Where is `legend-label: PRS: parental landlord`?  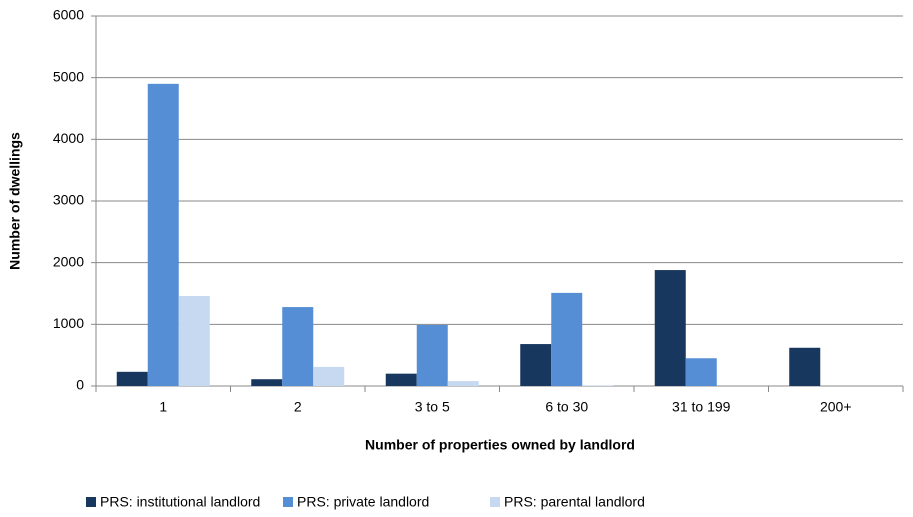 legend-label: PRS: parental landlord is located at coordinates (574, 502).